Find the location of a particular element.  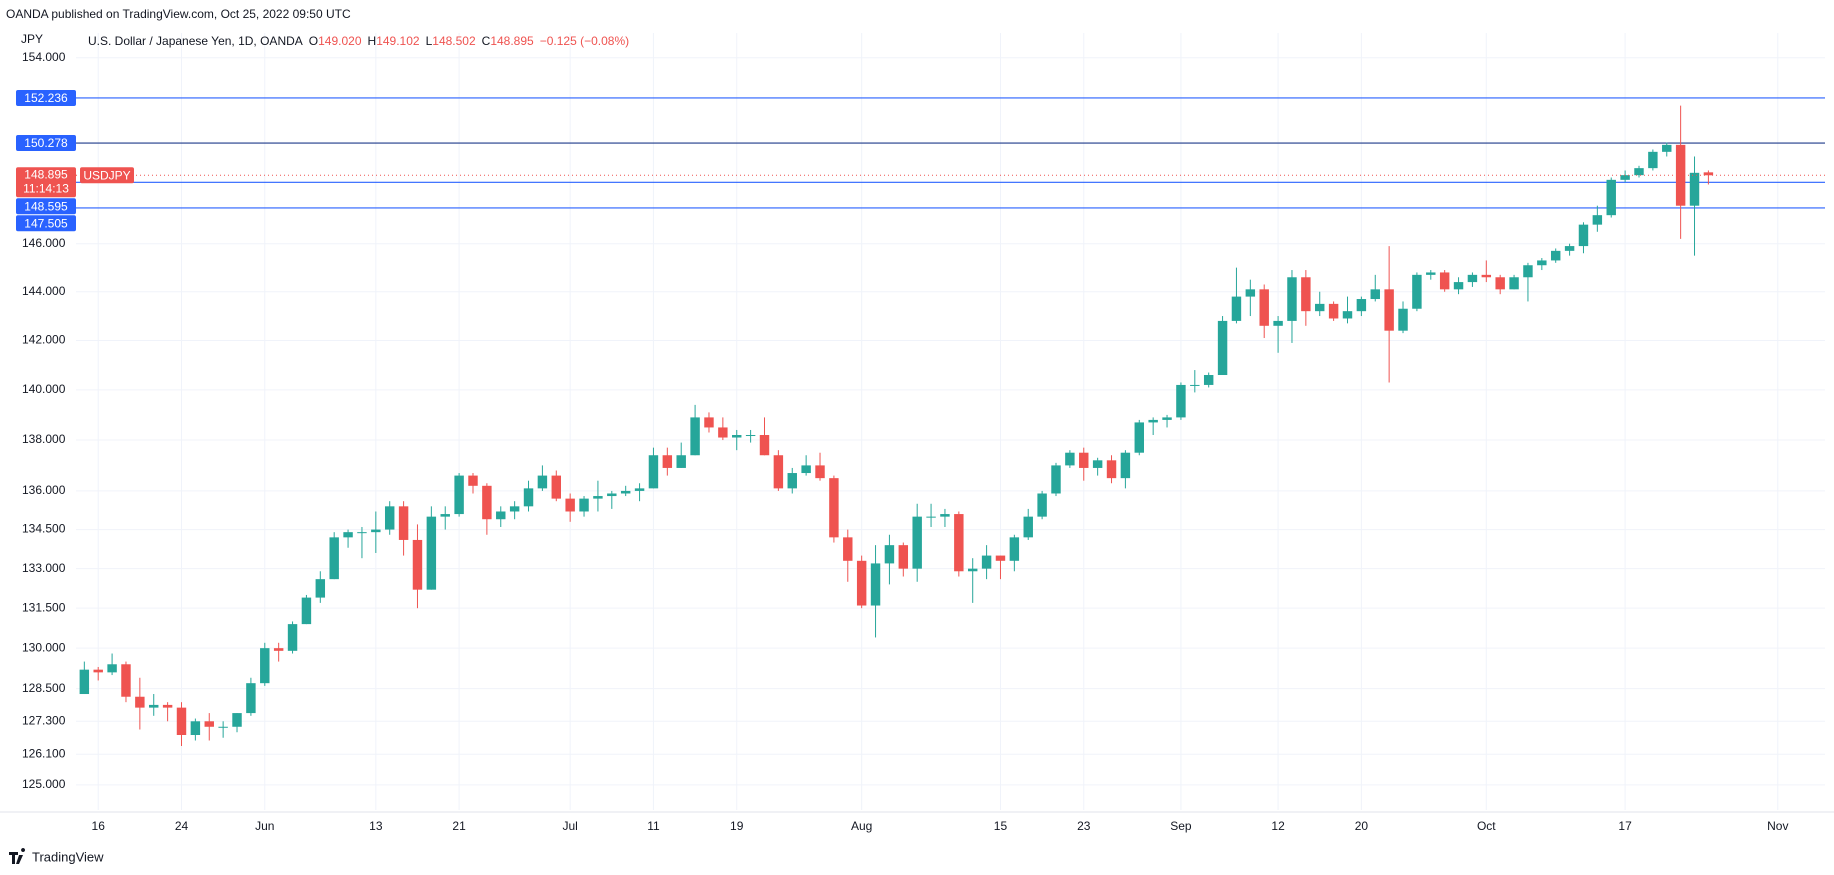

last-price-label-bg is located at coordinates (46, 182).